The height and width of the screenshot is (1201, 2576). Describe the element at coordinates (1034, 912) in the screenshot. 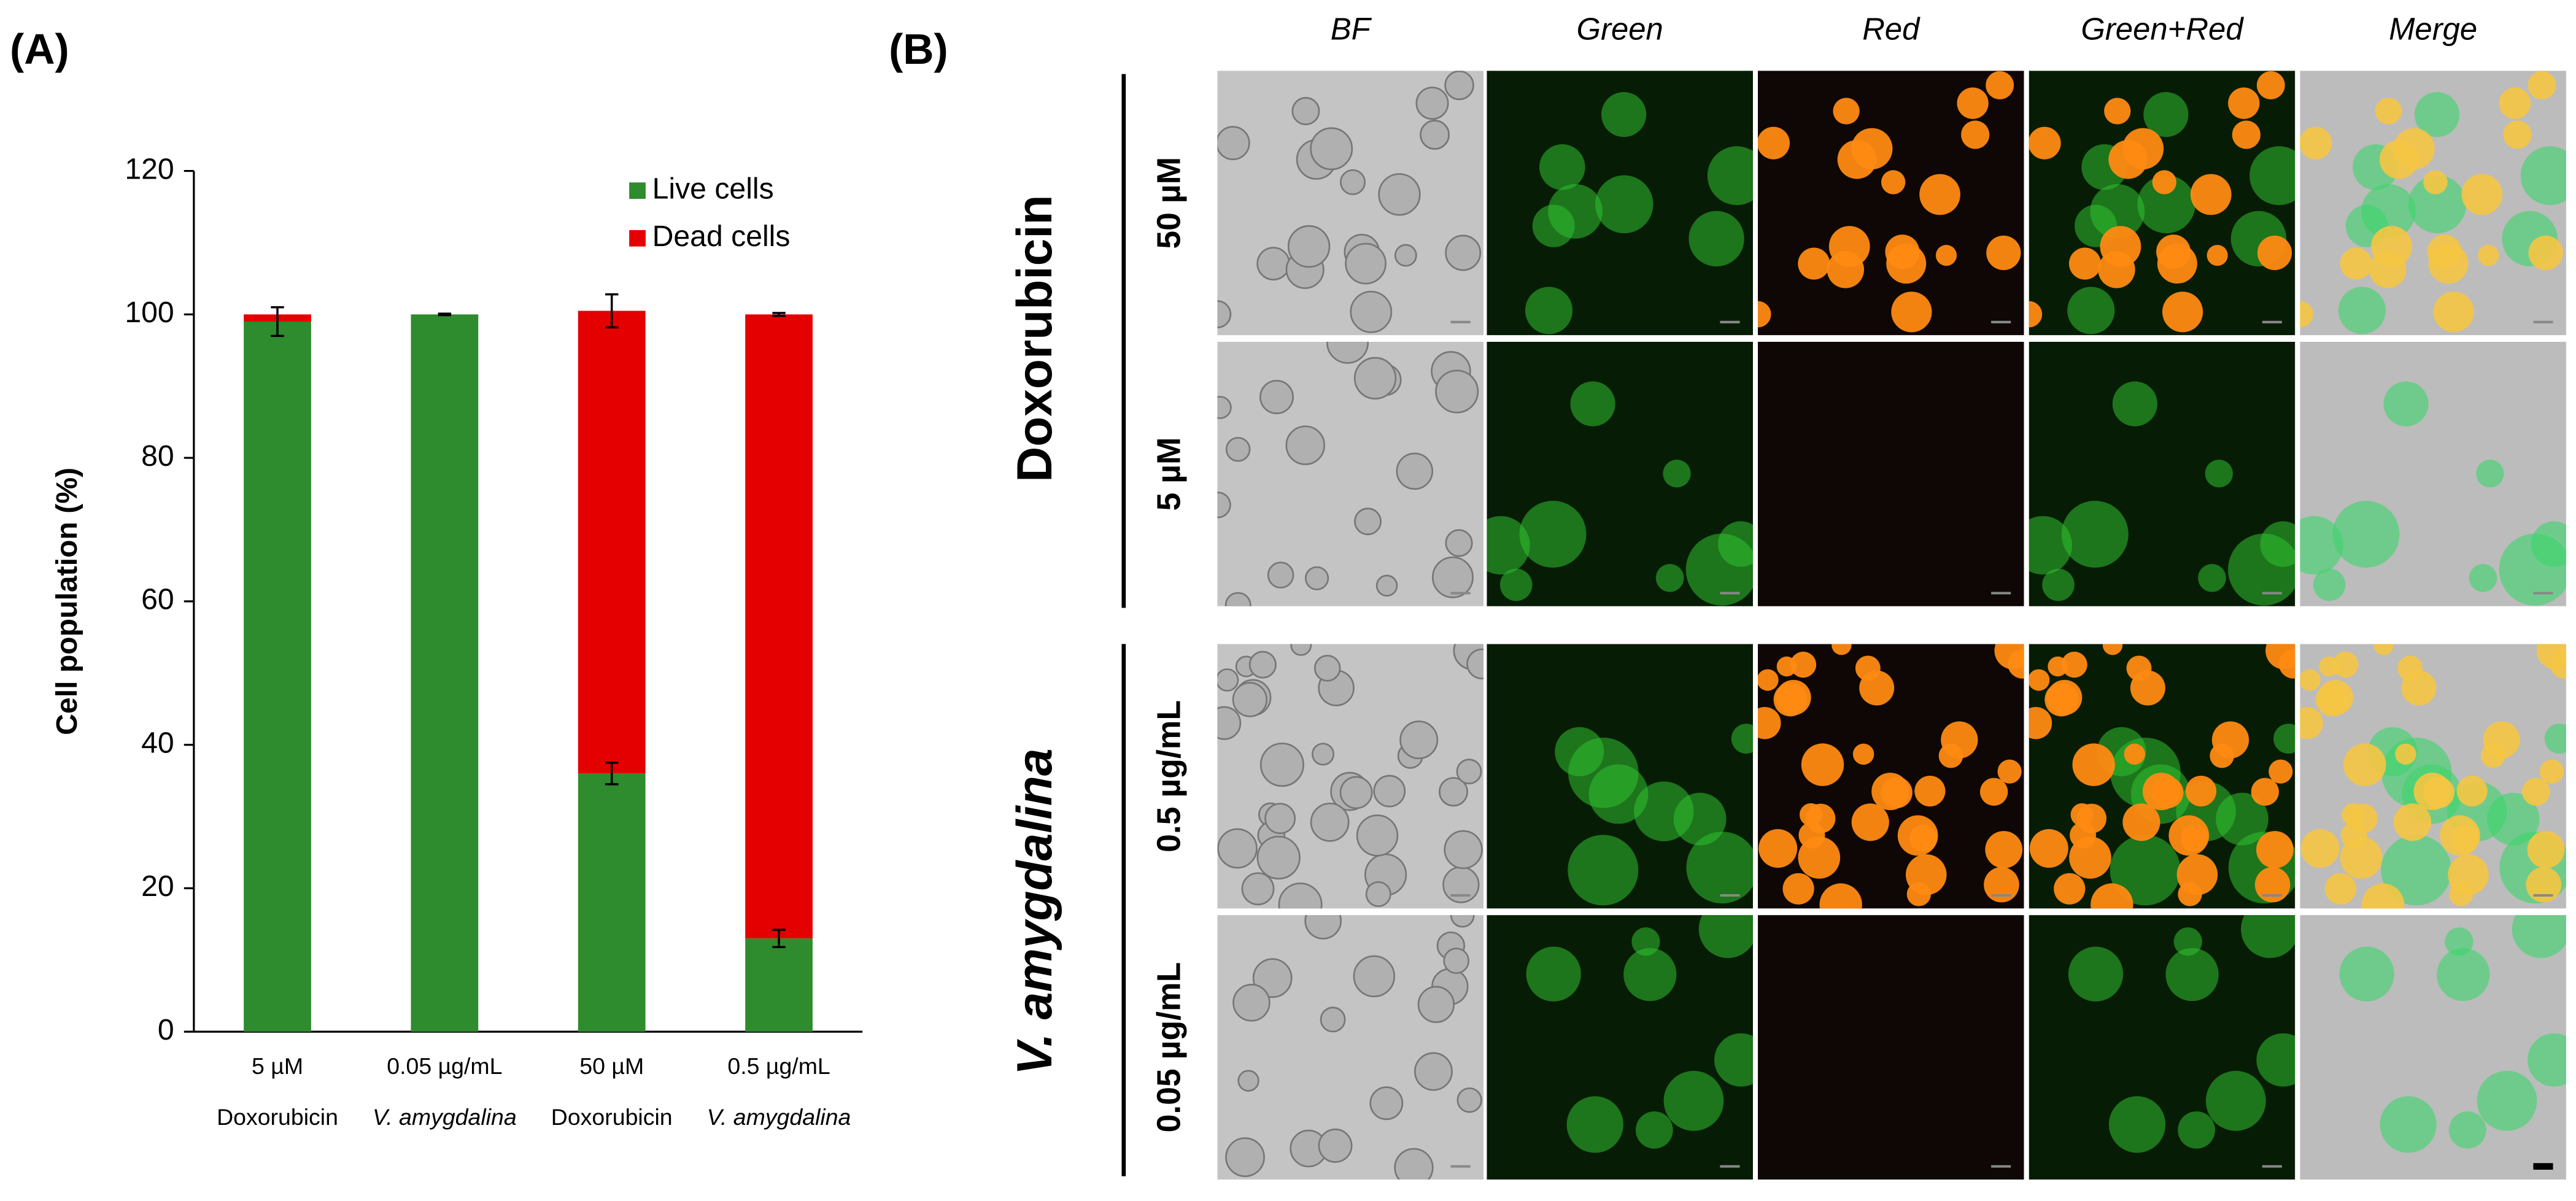

I see `group-label: V. amygdalina` at that location.